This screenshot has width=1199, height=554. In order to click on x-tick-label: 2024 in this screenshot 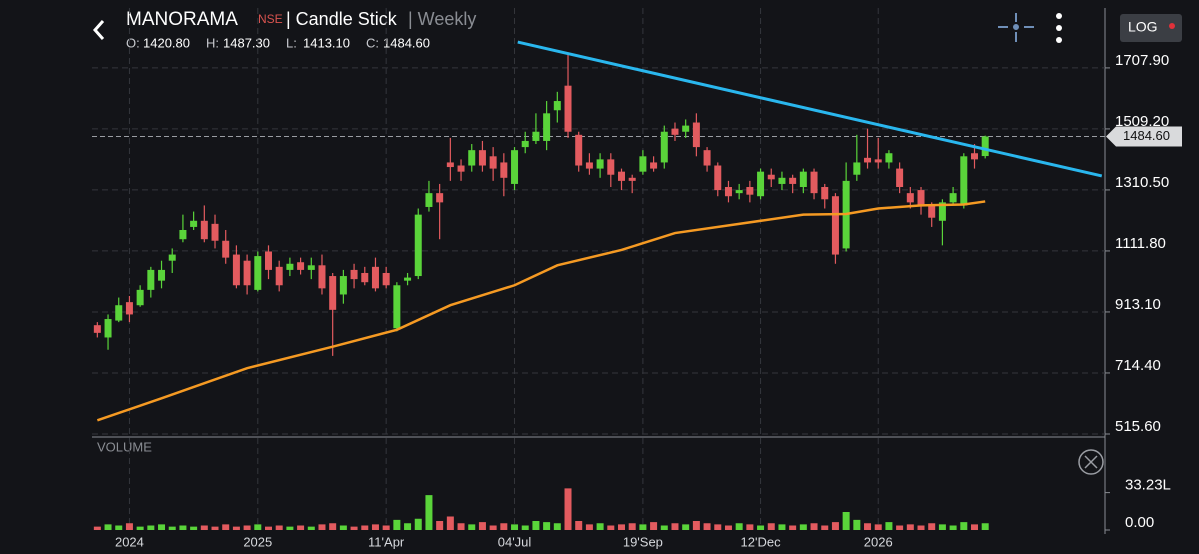, I will do `click(129, 541)`.